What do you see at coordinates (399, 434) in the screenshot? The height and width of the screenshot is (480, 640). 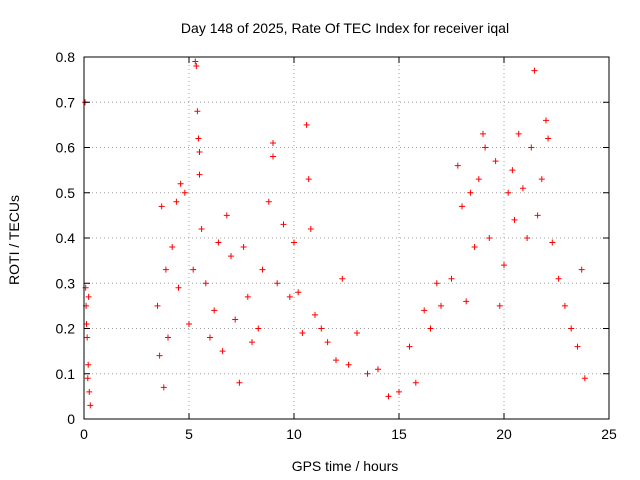 I see `x-tick-label: 15` at bounding box center [399, 434].